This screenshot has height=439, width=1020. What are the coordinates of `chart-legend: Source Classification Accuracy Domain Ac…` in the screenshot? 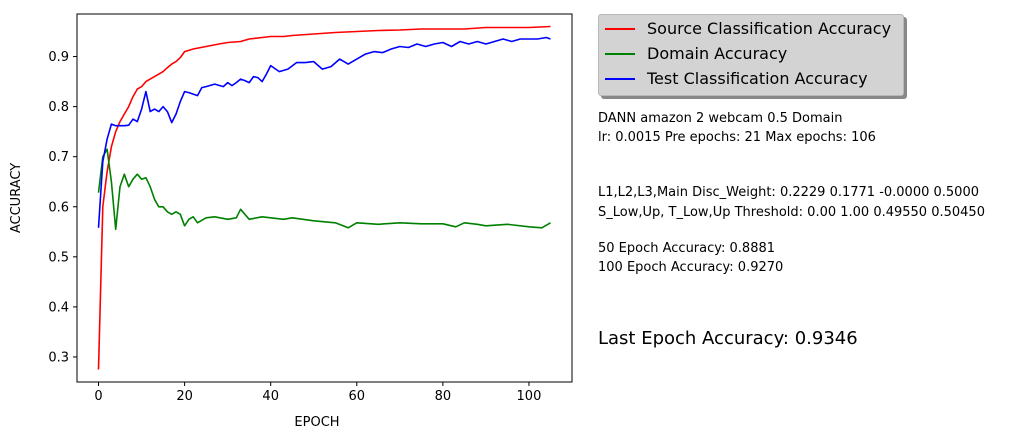 It's located at (751, 55).